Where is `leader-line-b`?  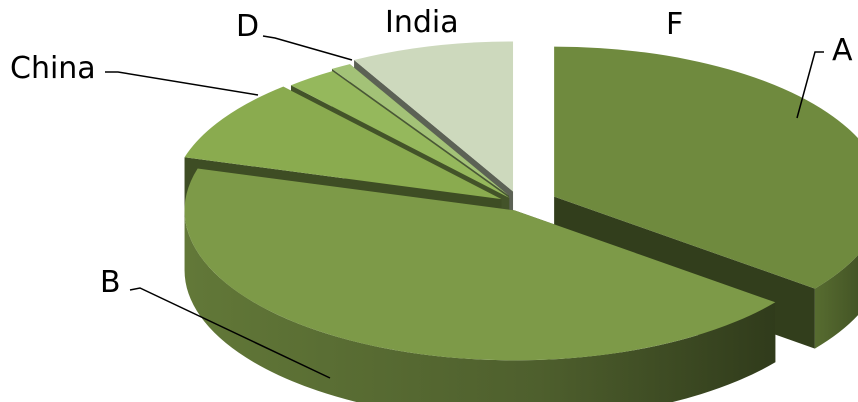 leader-line-b is located at coordinates (230, 333).